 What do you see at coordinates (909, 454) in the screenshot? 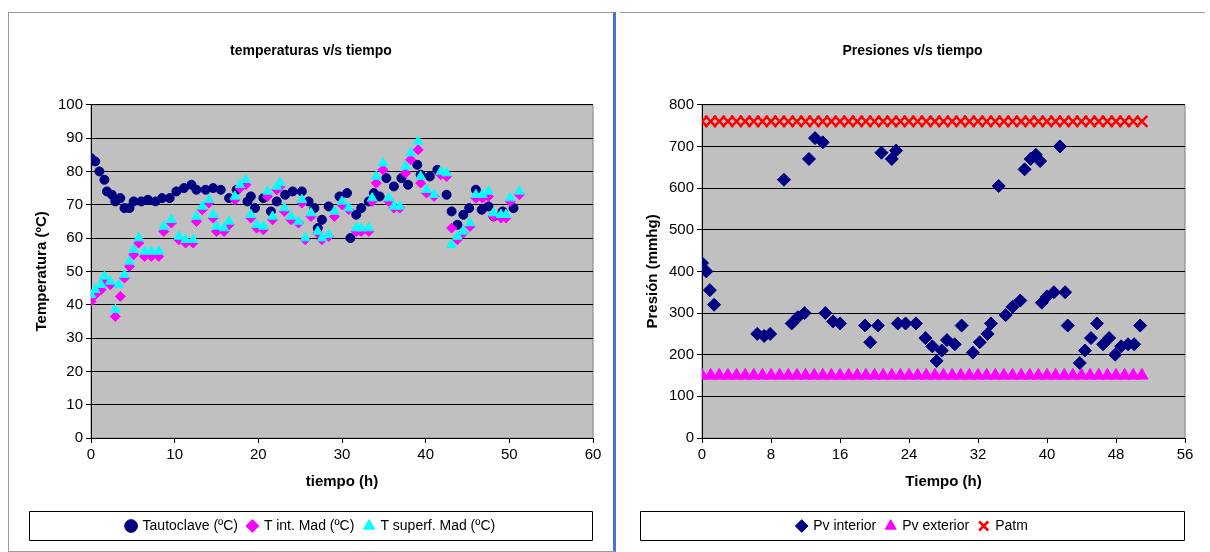
I see `x-tick-label: 24` at bounding box center [909, 454].